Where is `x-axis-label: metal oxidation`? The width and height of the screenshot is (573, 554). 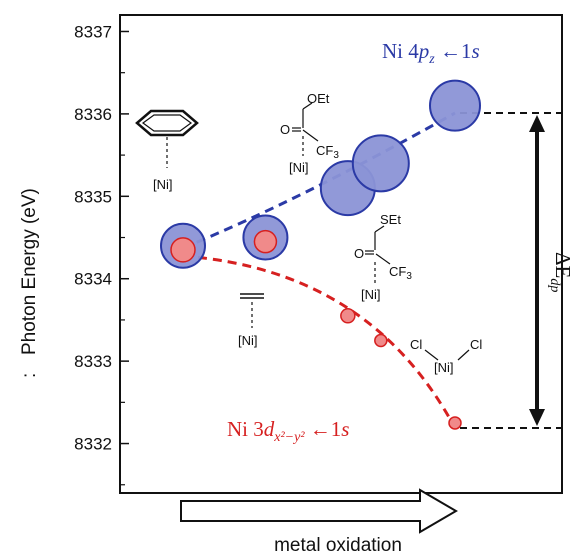
x-axis-label: metal oxidation is located at coordinates (338, 544).